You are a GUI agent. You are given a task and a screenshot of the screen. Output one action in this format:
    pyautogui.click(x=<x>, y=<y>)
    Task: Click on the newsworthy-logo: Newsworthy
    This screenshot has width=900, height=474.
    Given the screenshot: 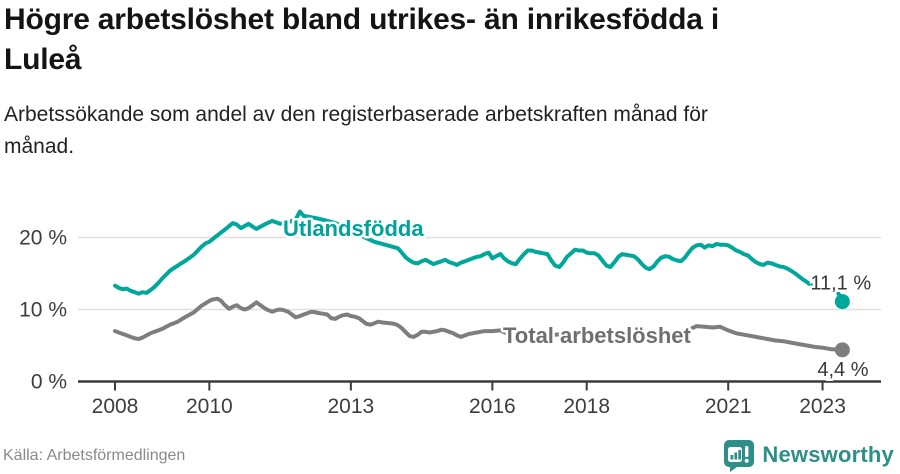 What is the action you would take?
    pyautogui.click(x=808, y=455)
    